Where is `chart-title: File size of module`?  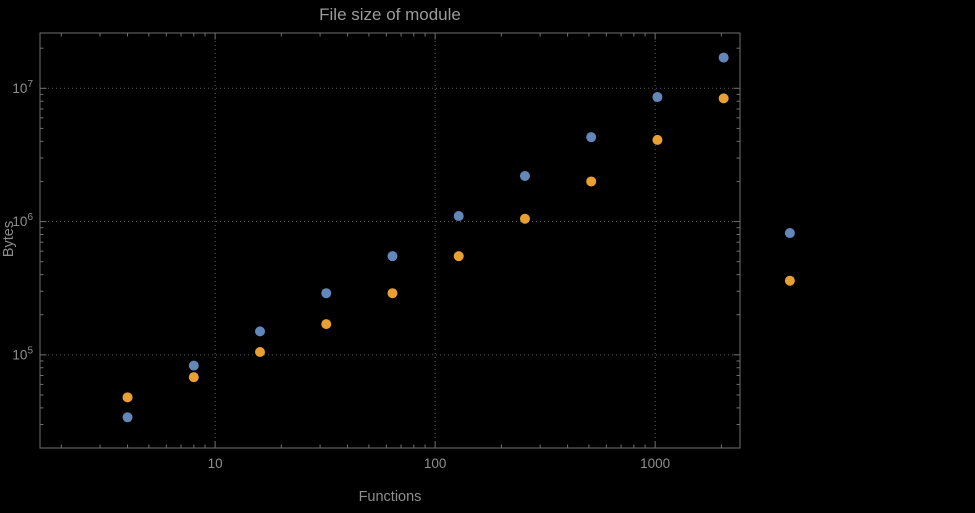
chart-title: File size of module is located at coordinates (390, 14).